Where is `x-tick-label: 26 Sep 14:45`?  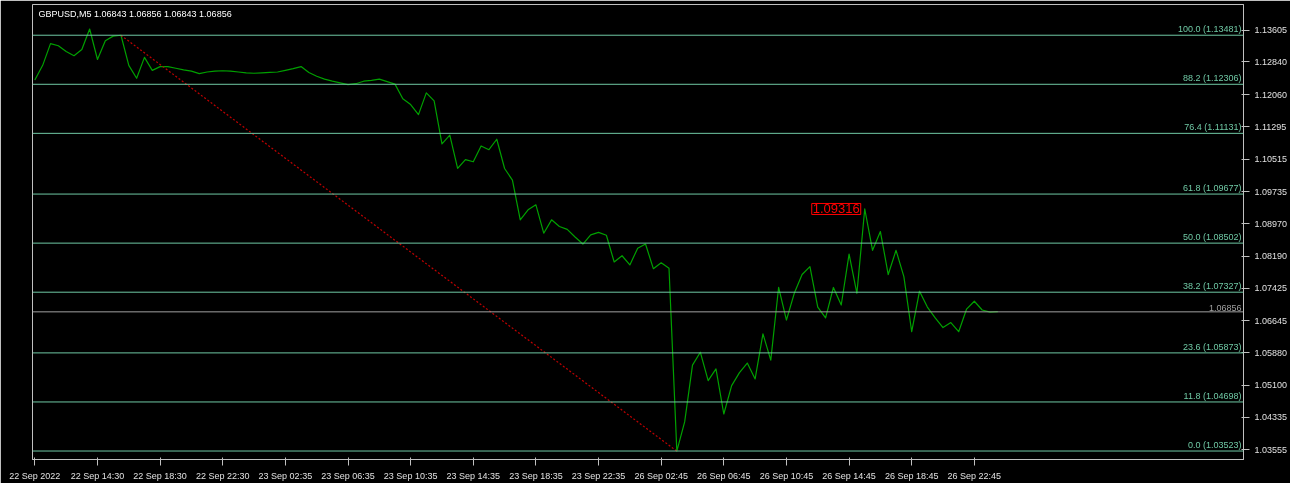 x-tick-label: 26 Sep 14:45 is located at coordinates (849, 475).